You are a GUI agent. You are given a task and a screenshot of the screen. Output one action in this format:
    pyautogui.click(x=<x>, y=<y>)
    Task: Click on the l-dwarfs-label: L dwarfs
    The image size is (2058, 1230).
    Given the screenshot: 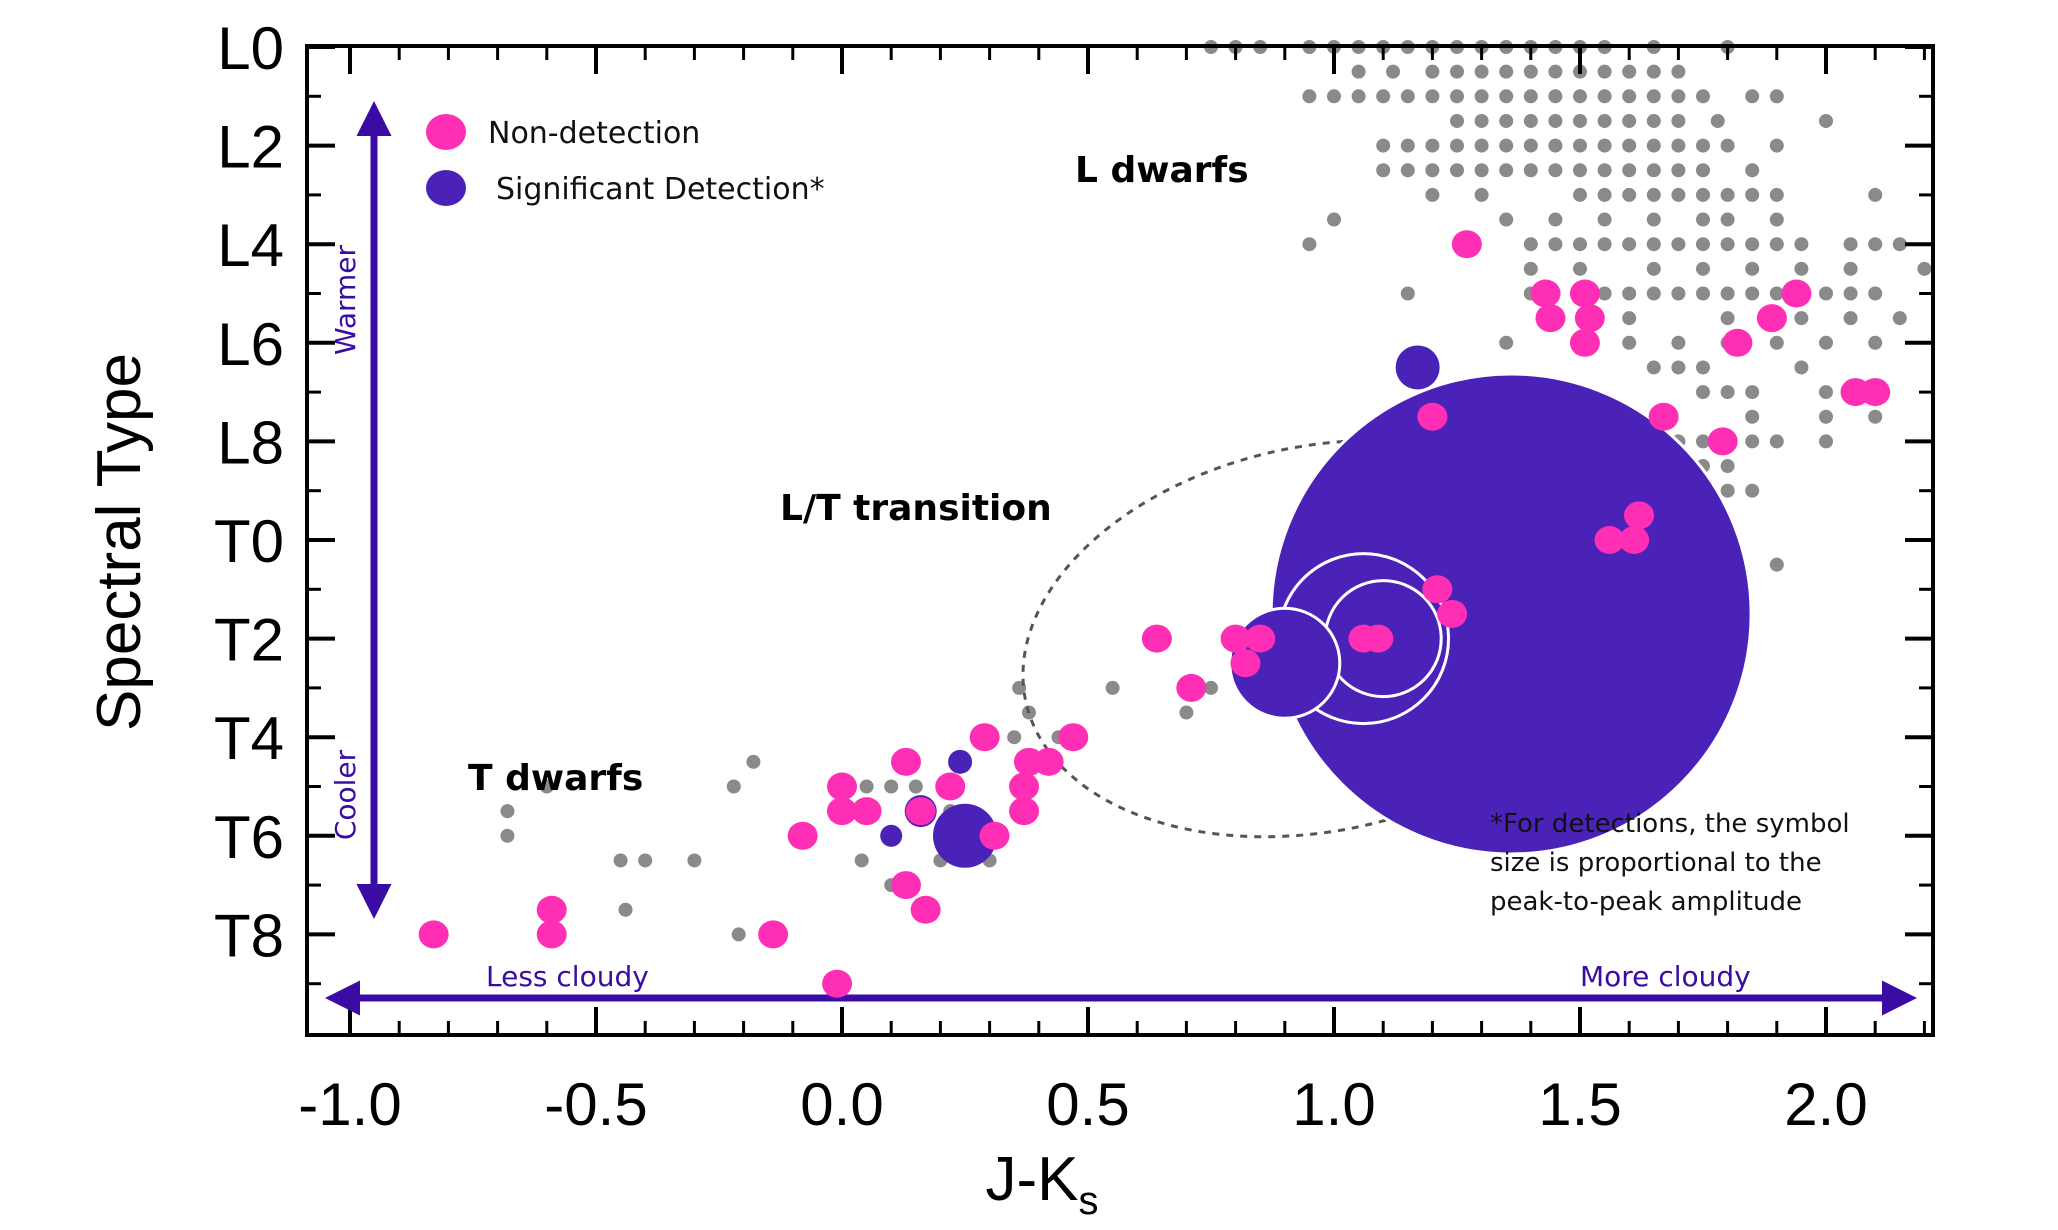 What is the action you would take?
    pyautogui.click(x=1162, y=170)
    